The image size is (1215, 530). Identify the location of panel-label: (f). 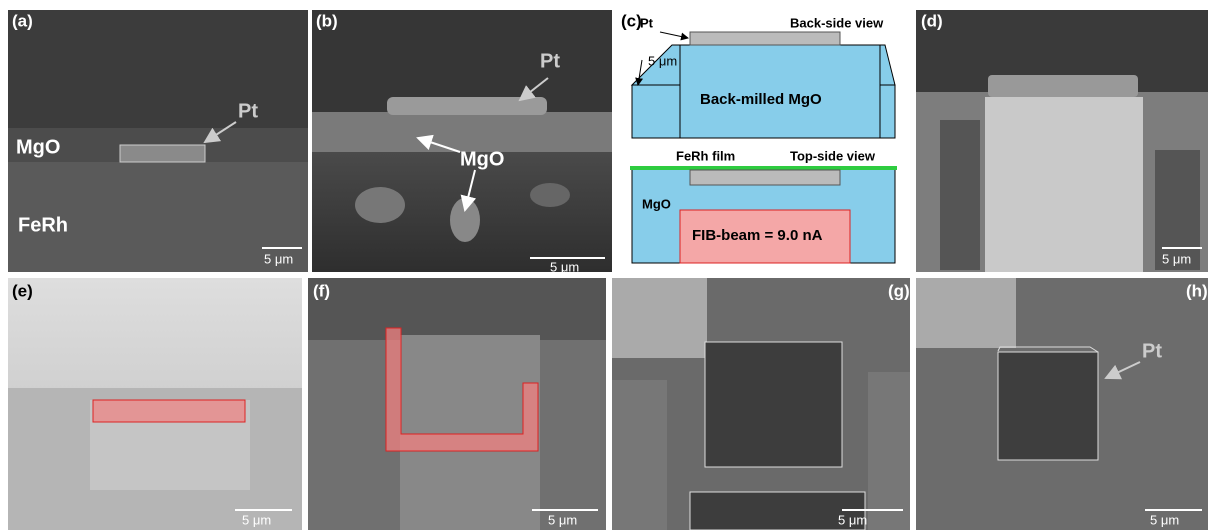
(321, 290).